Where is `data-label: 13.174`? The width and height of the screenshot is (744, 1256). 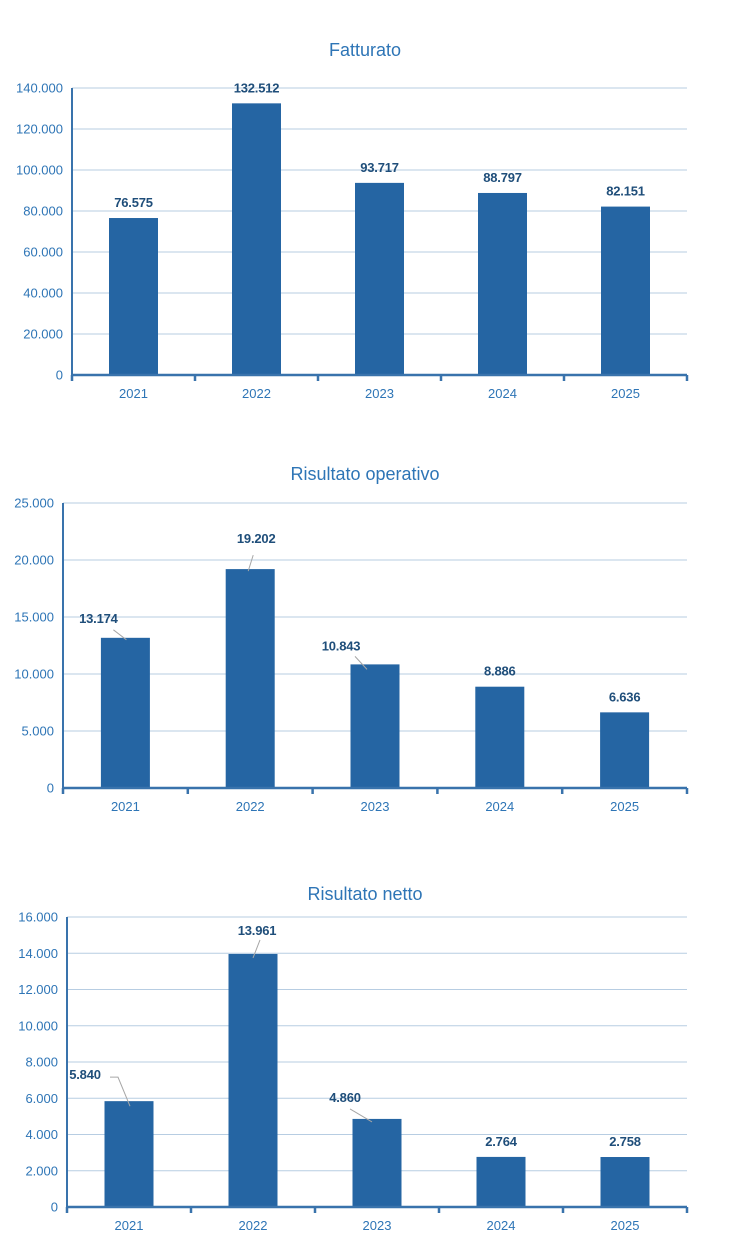
data-label: 13.174 is located at coordinates (99, 618).